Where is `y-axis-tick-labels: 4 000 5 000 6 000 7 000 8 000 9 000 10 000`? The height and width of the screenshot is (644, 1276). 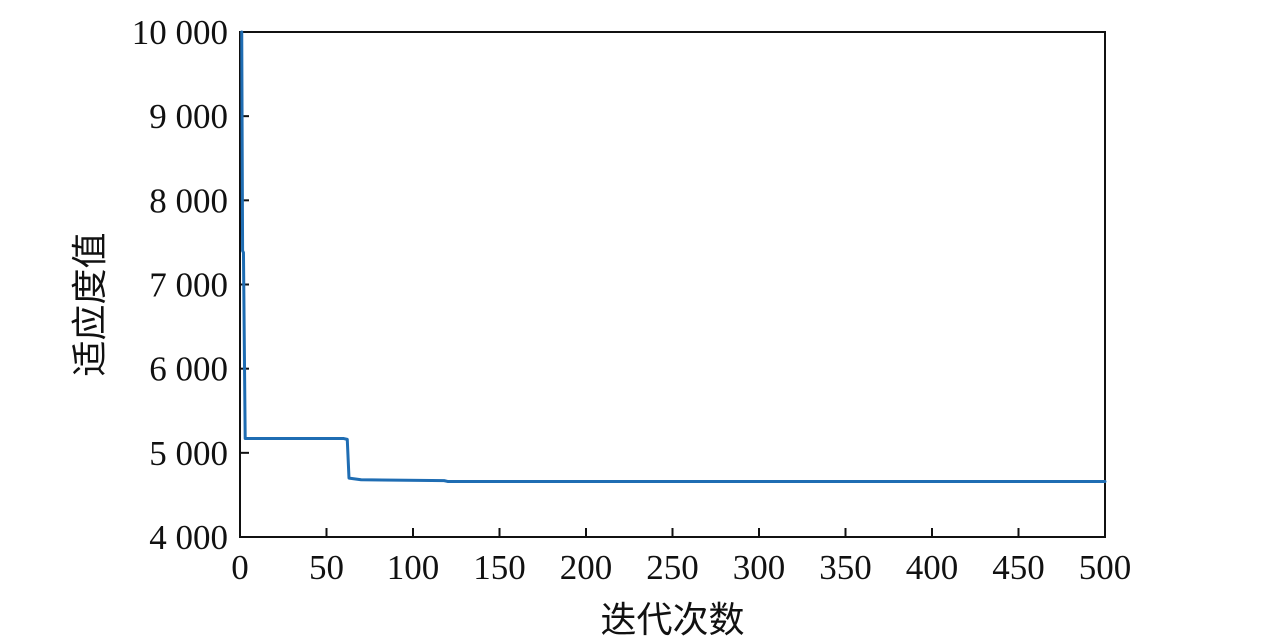 y-axis-tick-labels: 4 000 5 000 6 000 7 000 8 000 9 000 10 000 is located at coordinates (180, 285).